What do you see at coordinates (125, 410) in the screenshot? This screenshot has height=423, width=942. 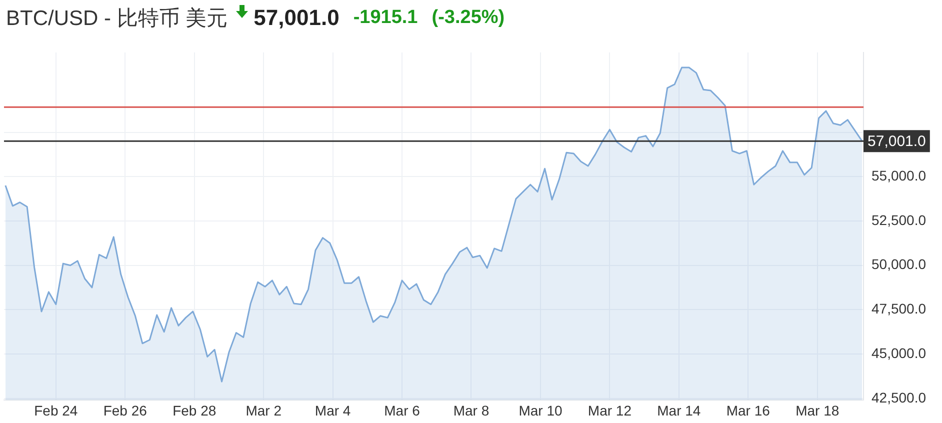 I see `x-tick-label: Feb 26` at bounding box center [125, 410].